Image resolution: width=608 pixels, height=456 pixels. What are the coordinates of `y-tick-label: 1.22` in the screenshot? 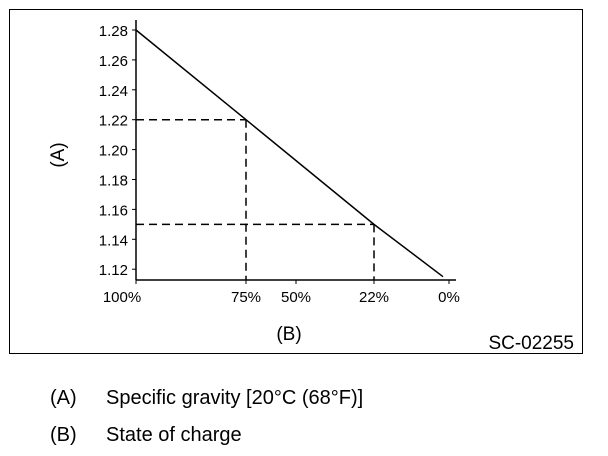 It's located at (113, 121).